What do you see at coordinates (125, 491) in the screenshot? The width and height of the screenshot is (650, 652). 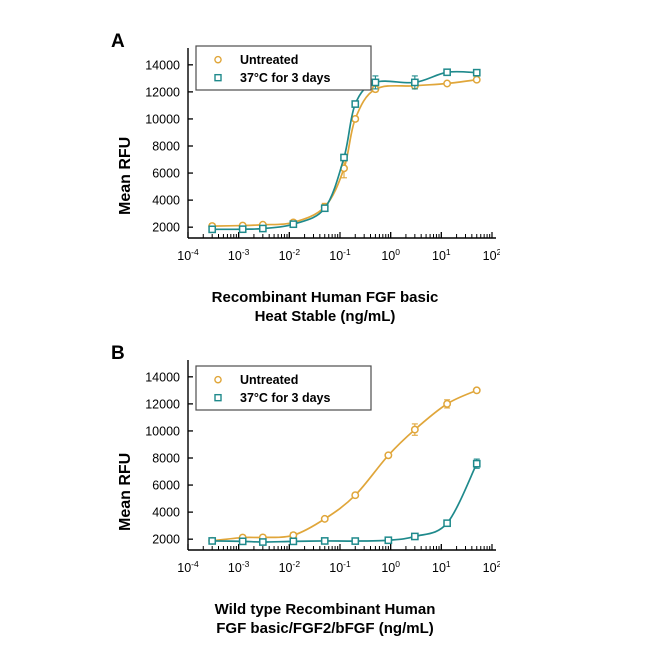 I see `panel-b-y-axis-label: Mean RFU` at bounding box center [125, 491].